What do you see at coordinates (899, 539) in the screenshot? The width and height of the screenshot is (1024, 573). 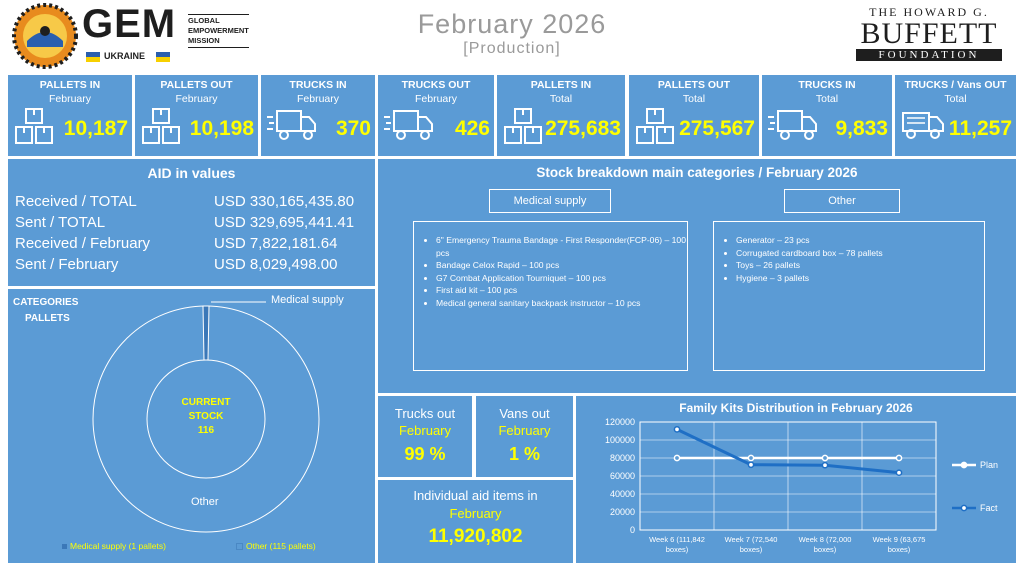 I see `x-tick-label: Week 9 (63,675` at bounding box center [899, 539].